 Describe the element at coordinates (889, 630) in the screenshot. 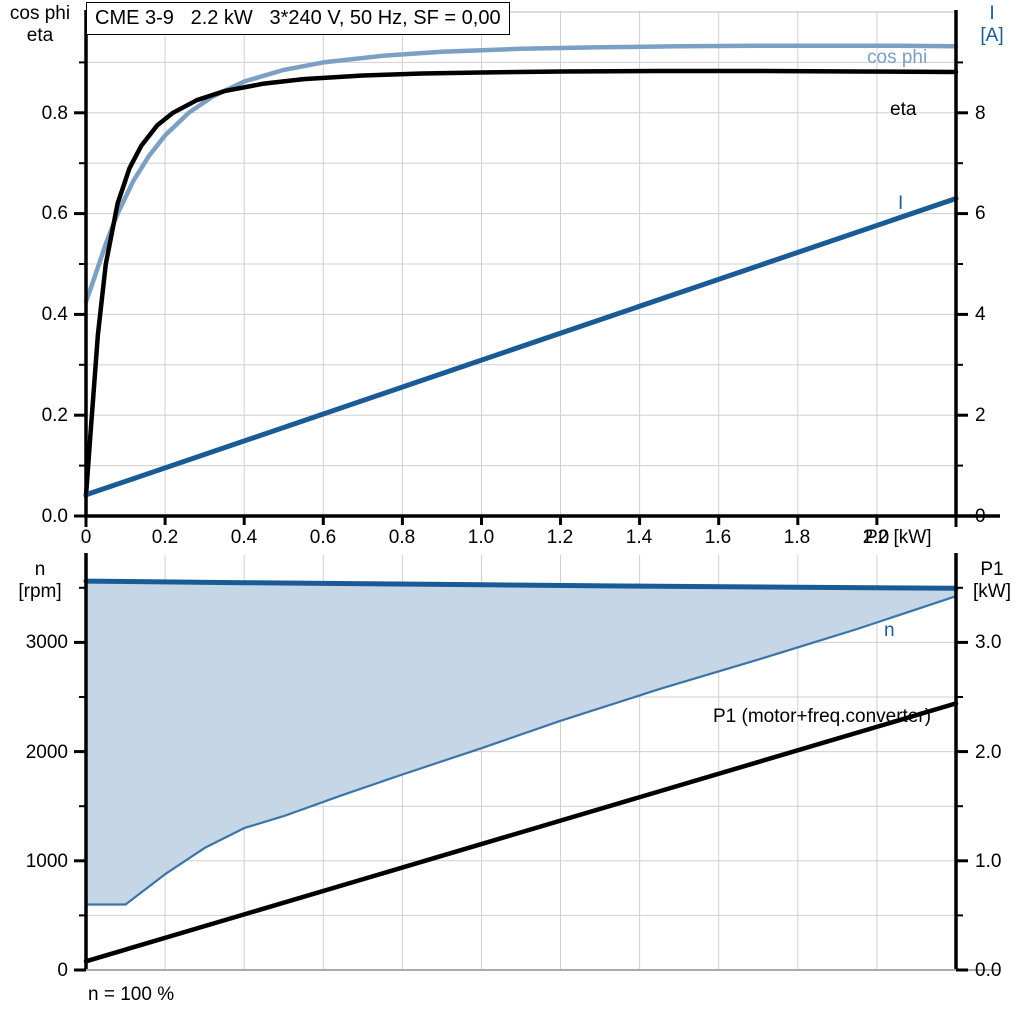

I see `curve-label-speed: n` at that location.